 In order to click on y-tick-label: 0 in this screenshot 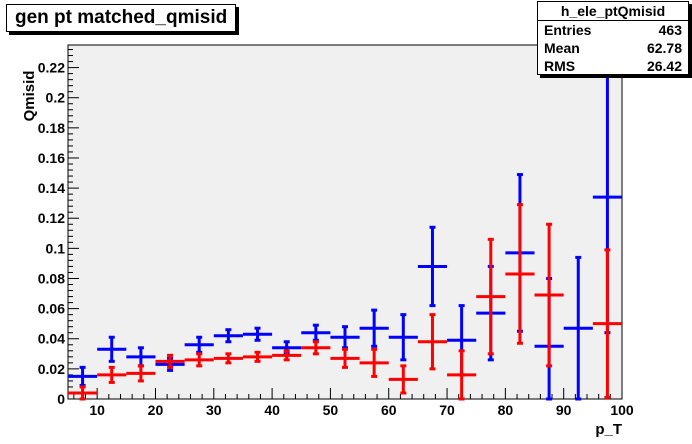, I will do `click(61, 399)`.